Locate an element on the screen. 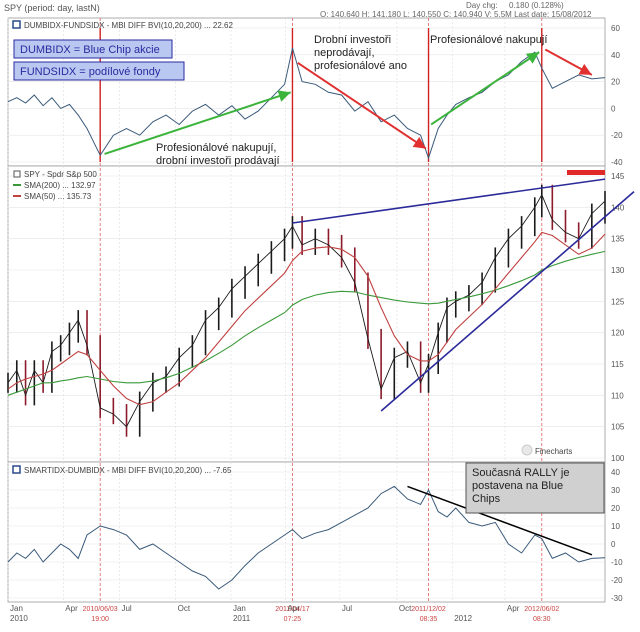  chart-title: SPY (period: day, lastN) is located at coordinates (52, 8).